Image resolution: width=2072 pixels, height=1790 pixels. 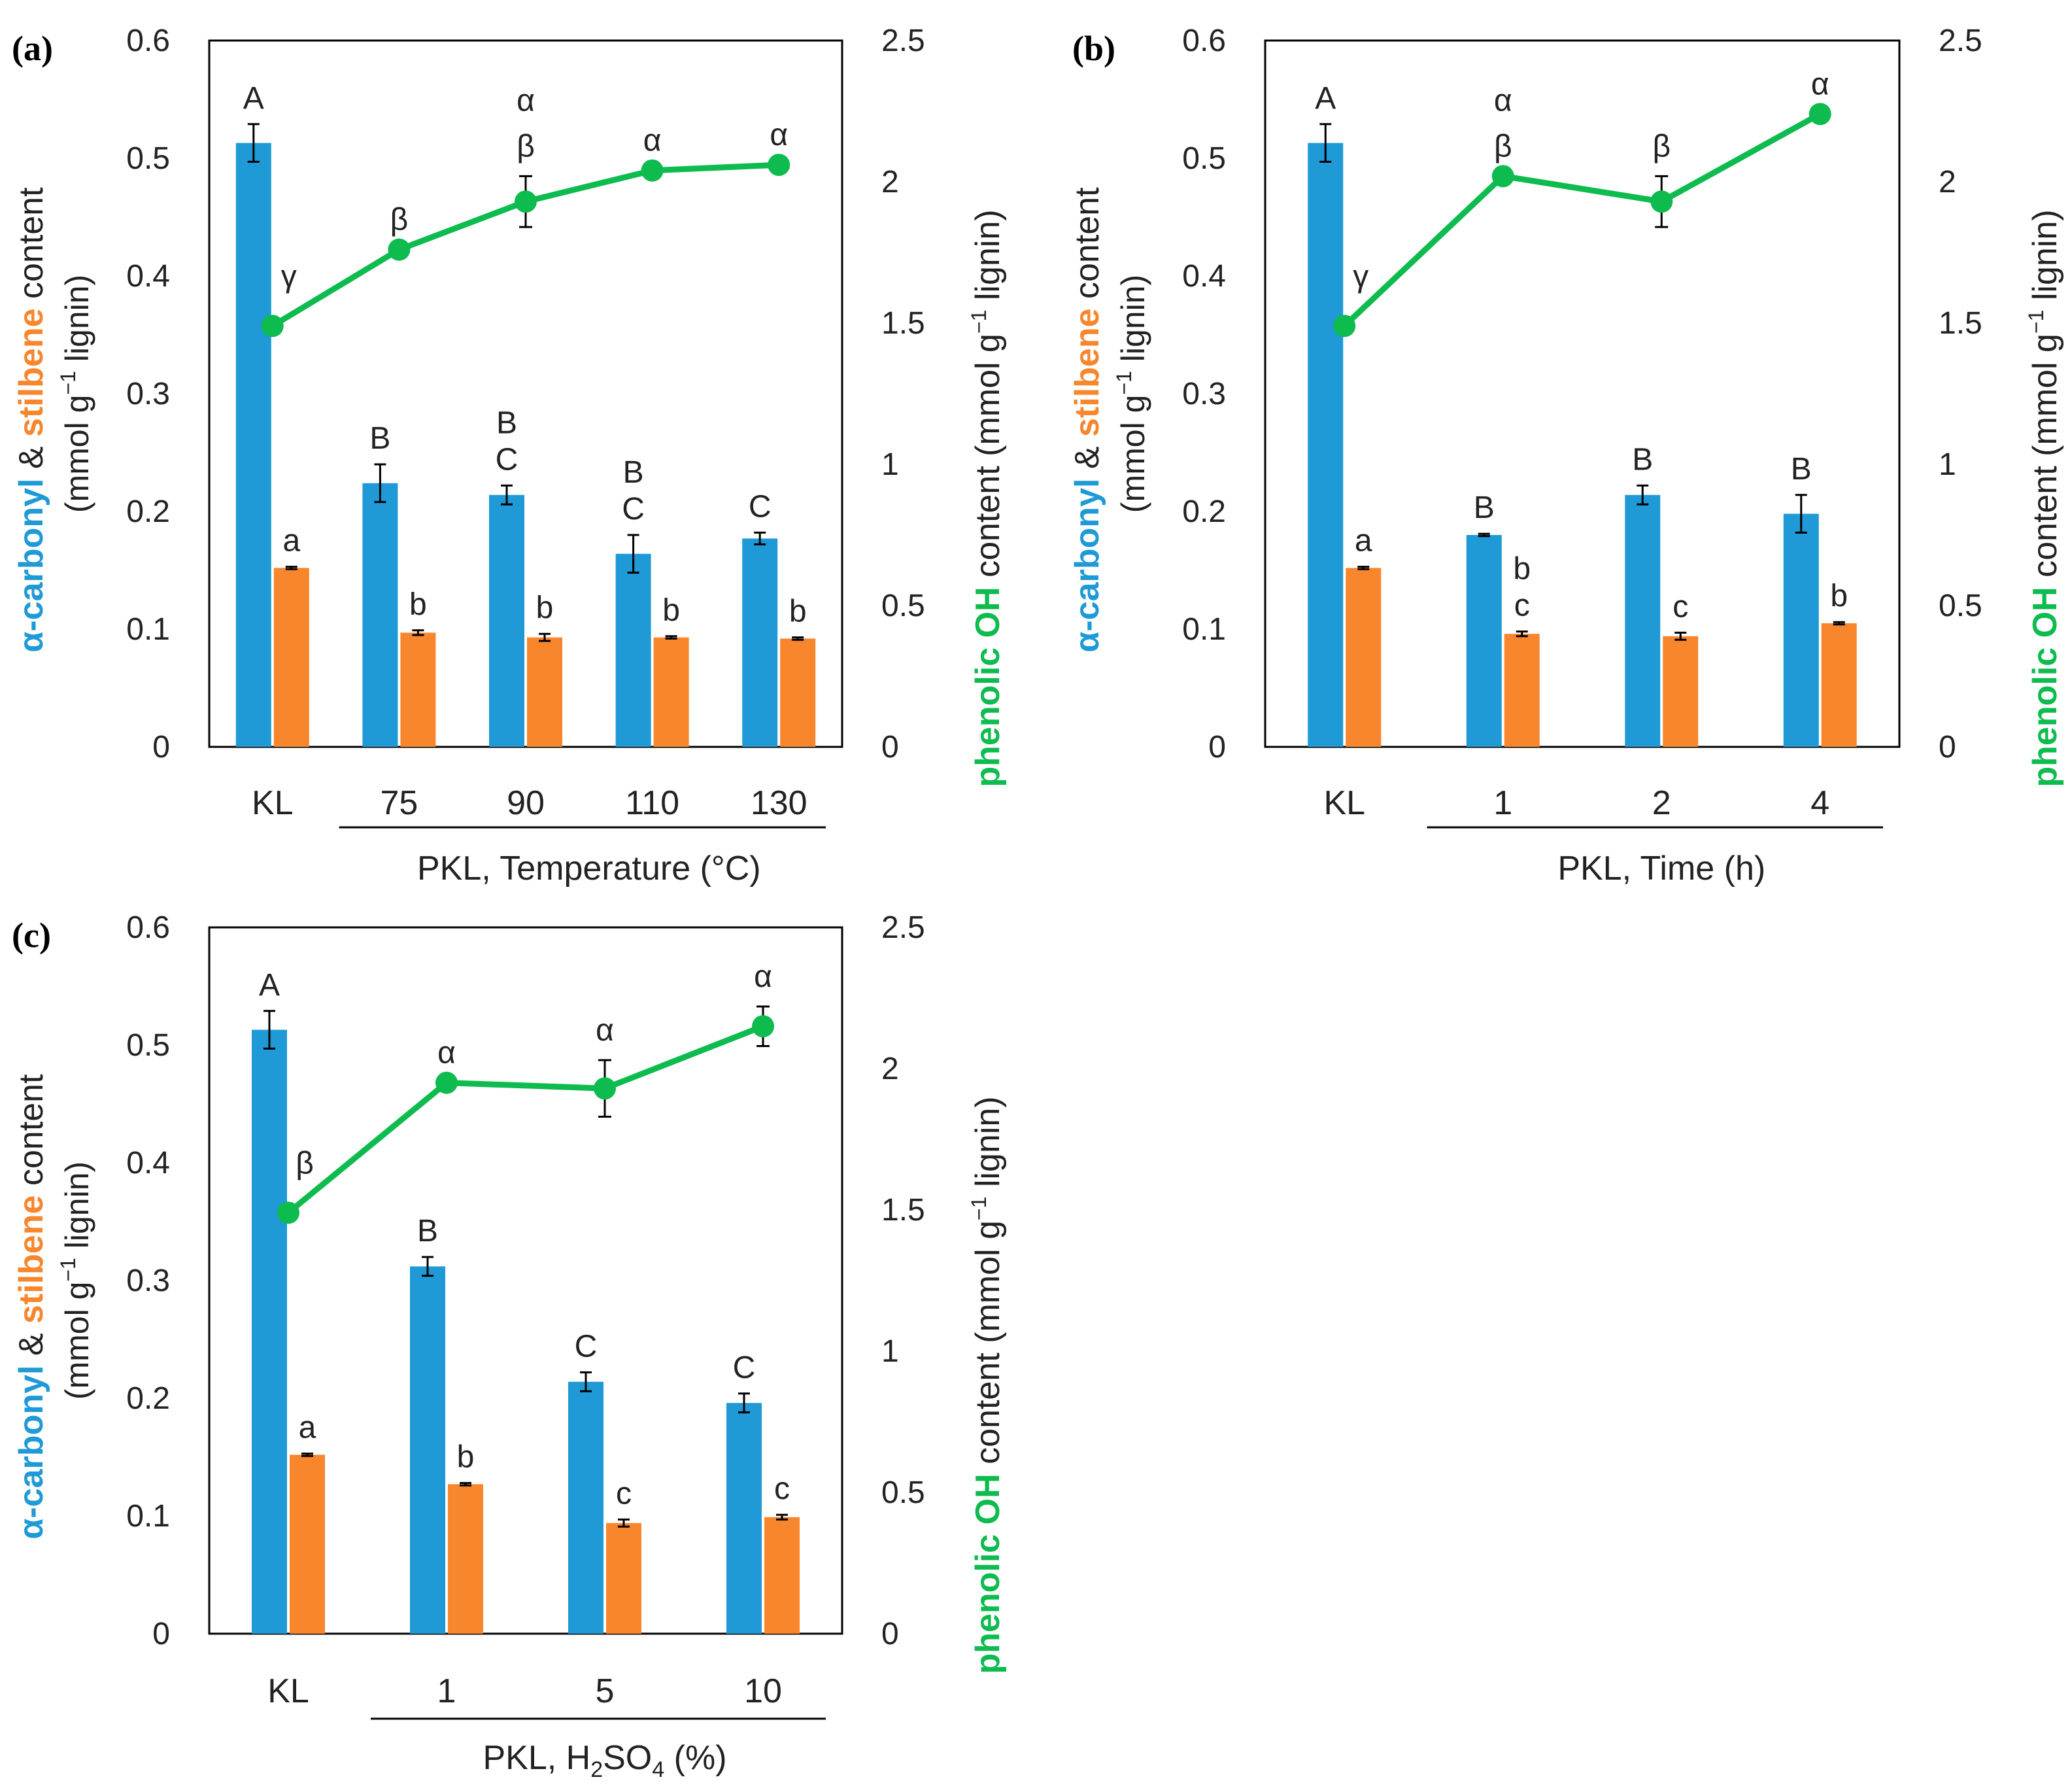 I want to click on x-tick-label: 5, so click(x=605, y=1691).